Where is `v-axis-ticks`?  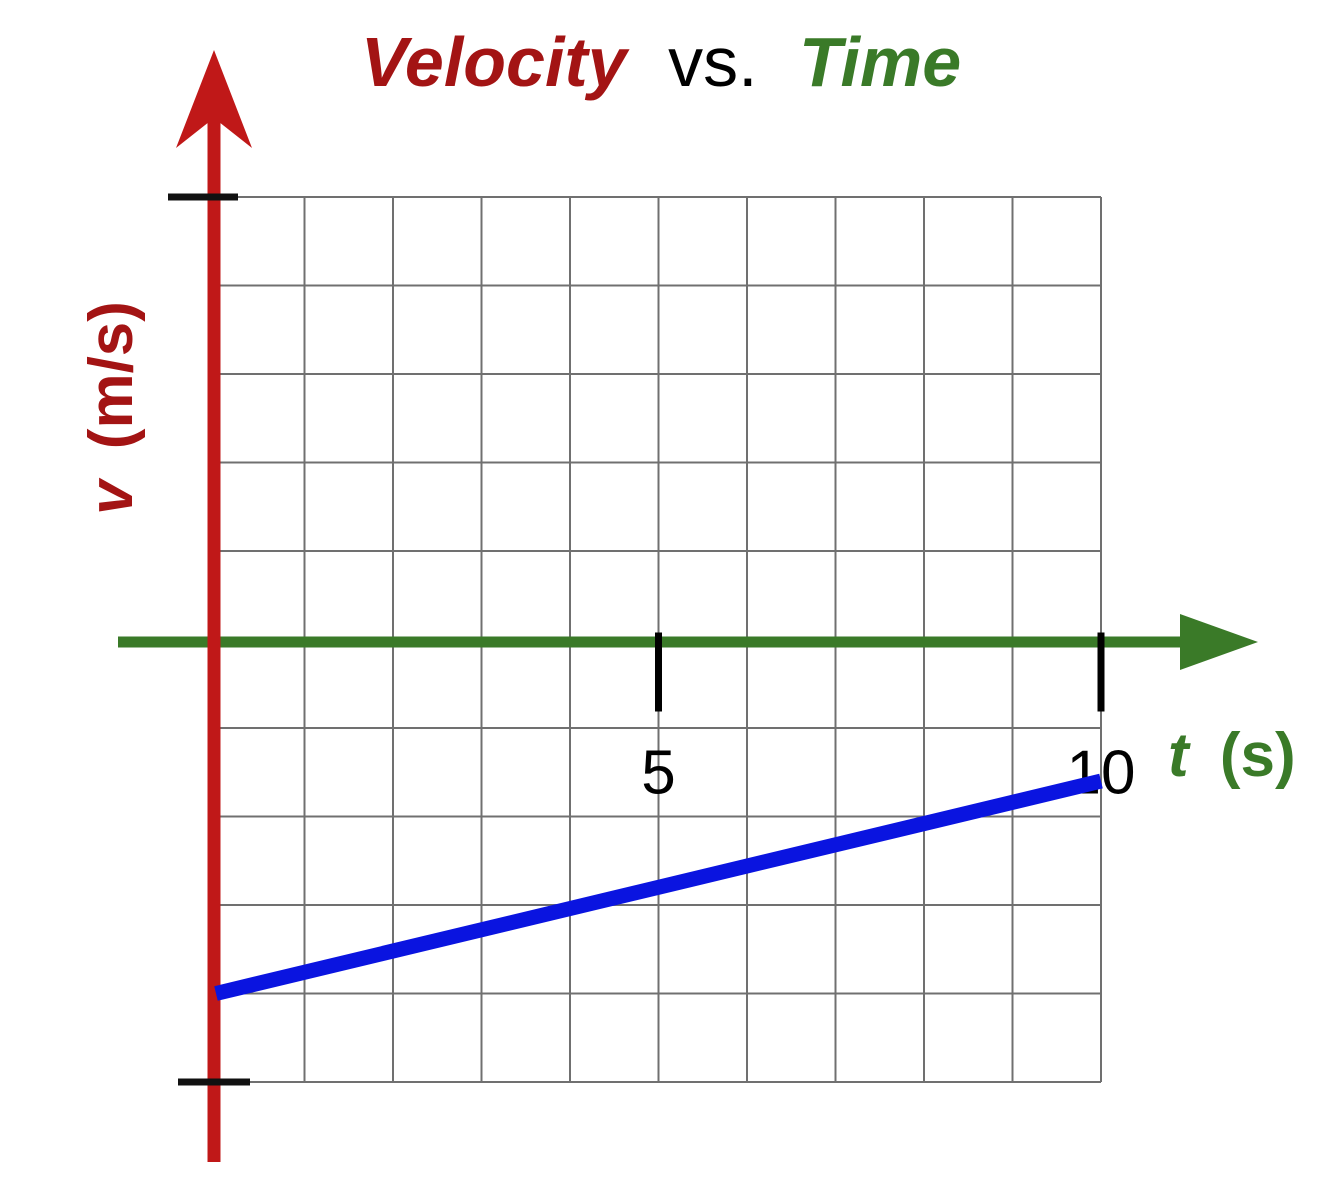
v-axis-ticks is located at coordinates (209, 639).